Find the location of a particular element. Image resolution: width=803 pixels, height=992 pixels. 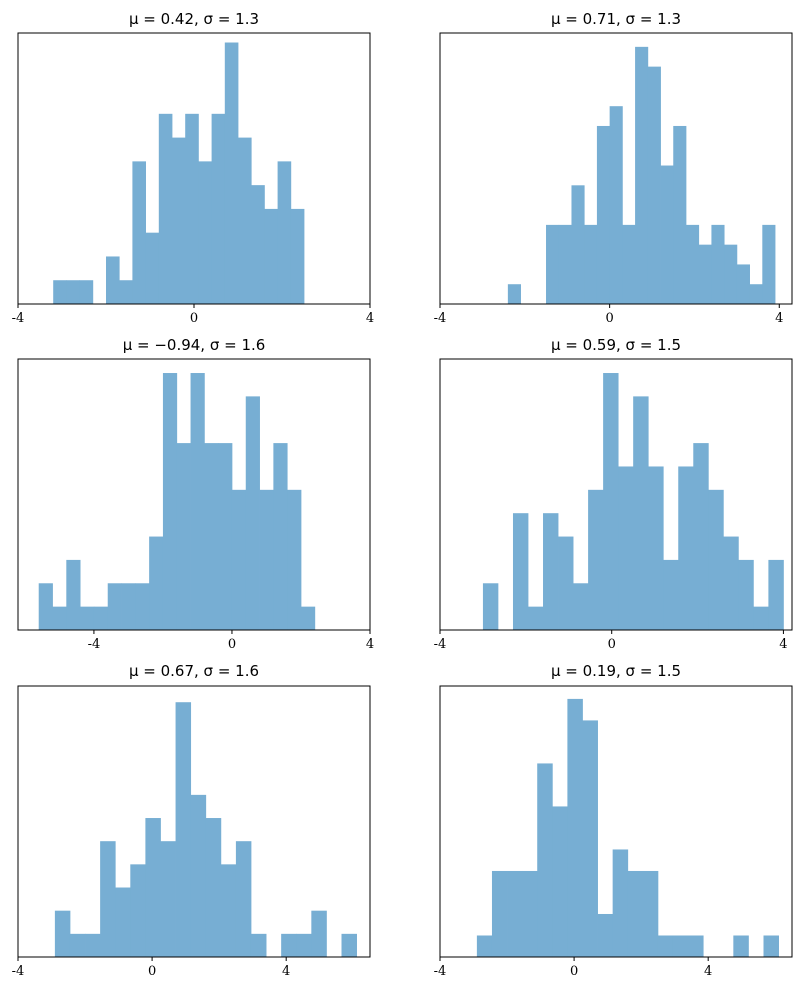

histogram-panel-4: μ = 0.59, σ = 1.5 -4 0 4 is located at coordinates (613, 494).